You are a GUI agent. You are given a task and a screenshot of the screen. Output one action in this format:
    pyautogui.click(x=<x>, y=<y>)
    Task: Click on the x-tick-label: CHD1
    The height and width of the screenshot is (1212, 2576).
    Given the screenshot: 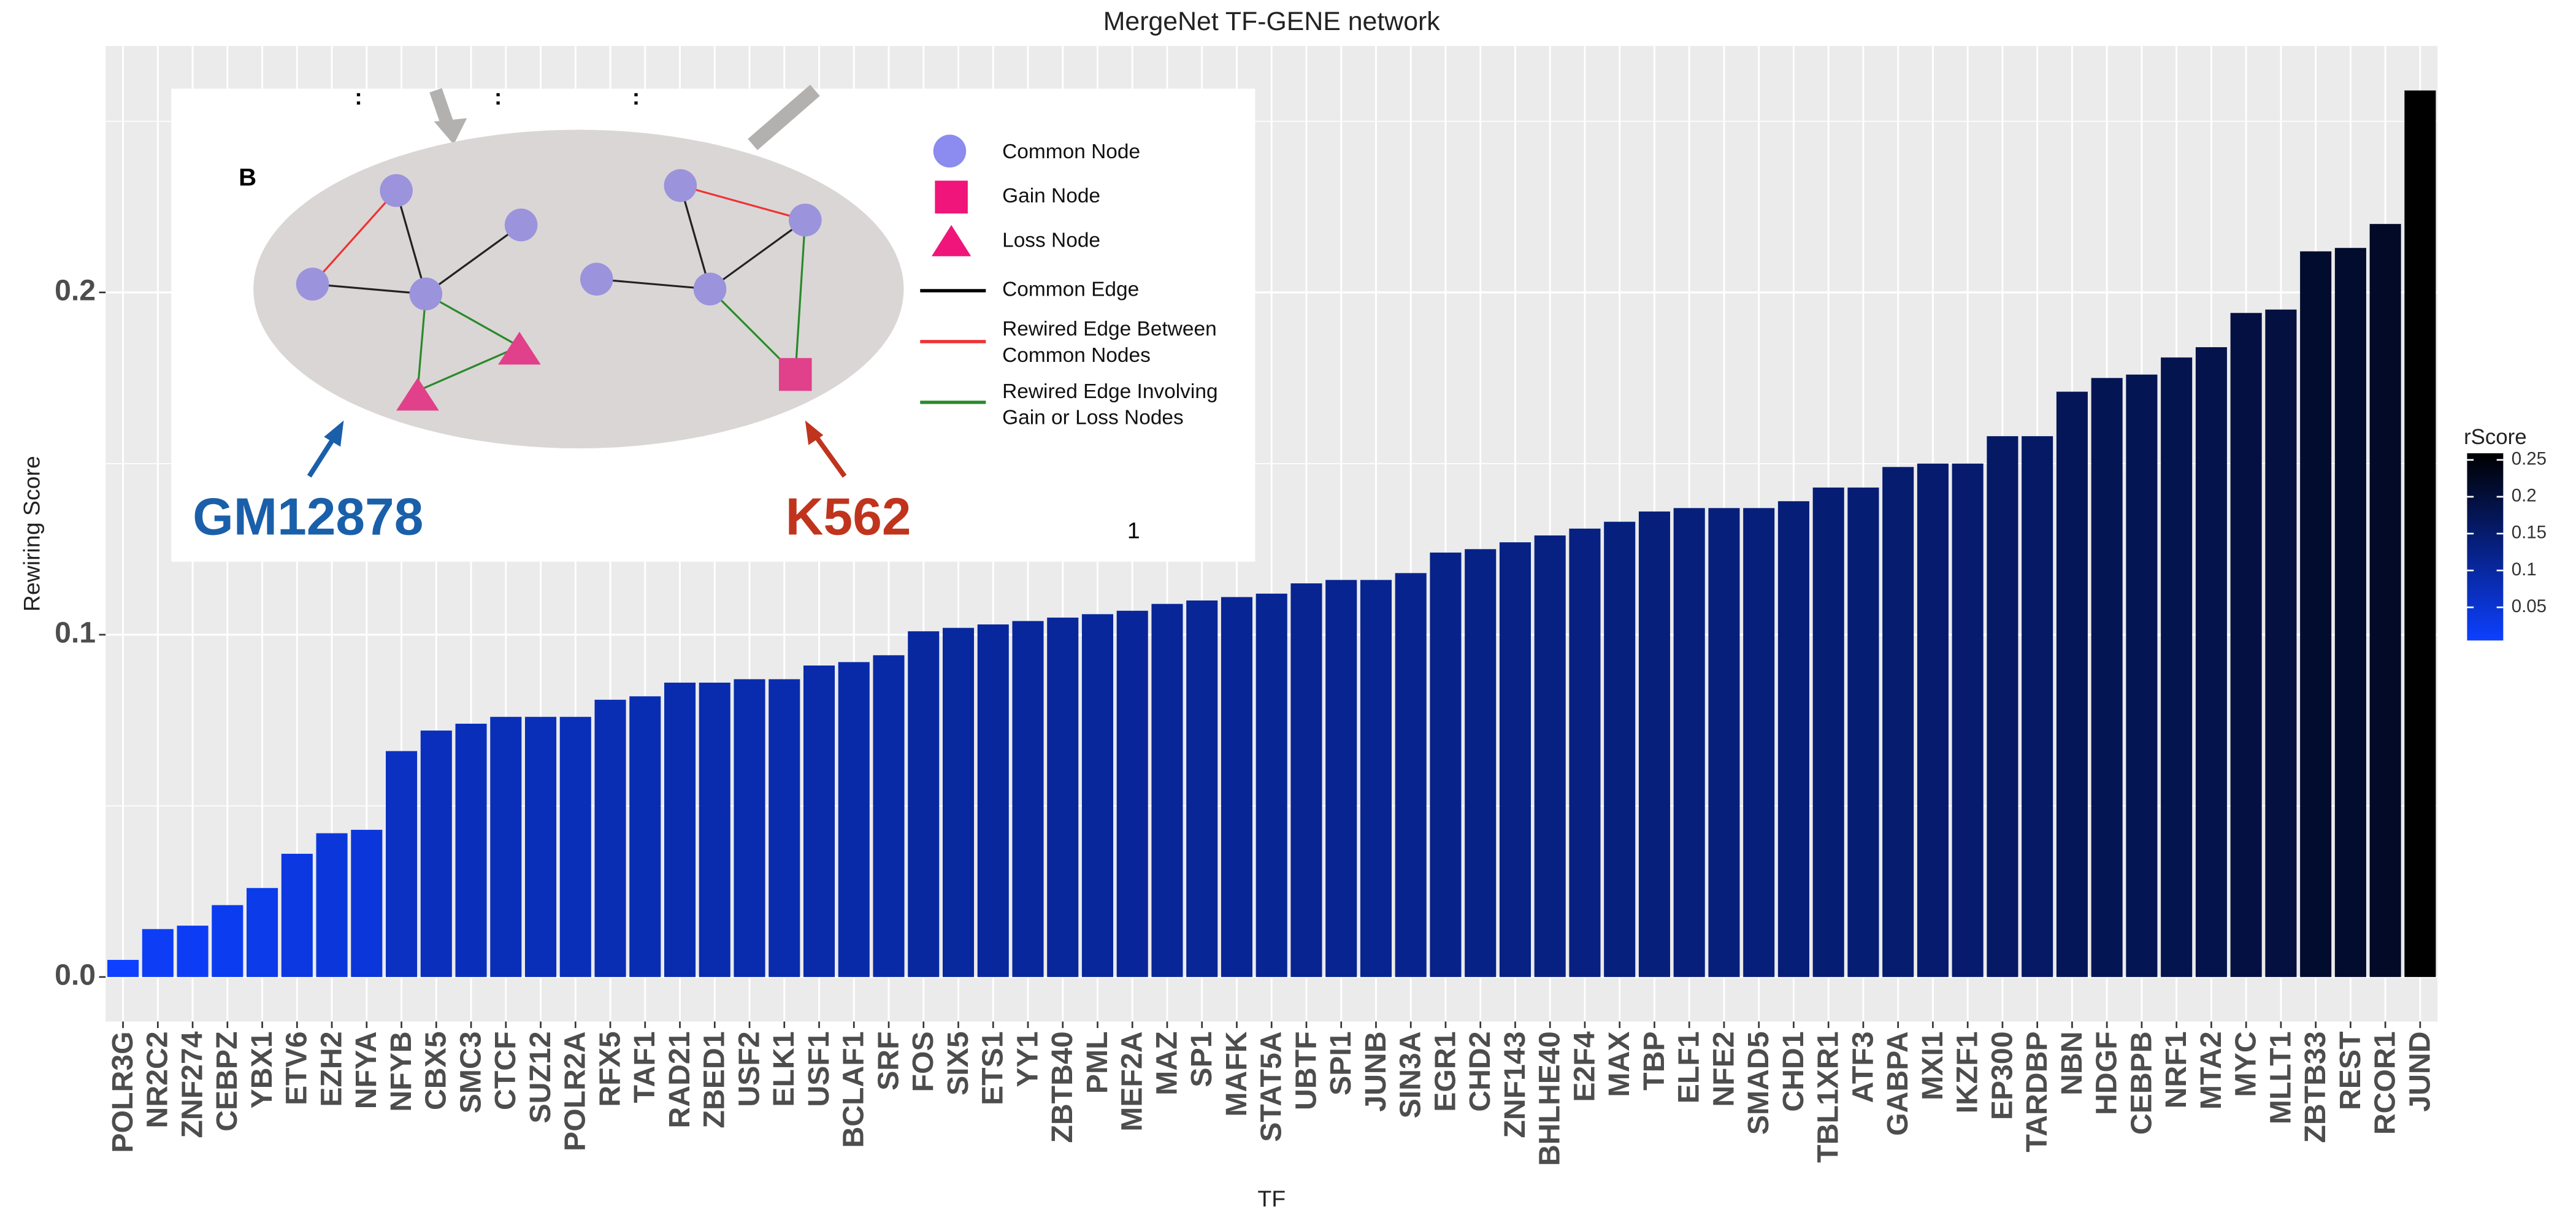 What is the action you would take?
    pyautogui.click(x=1793, y=1071)
    